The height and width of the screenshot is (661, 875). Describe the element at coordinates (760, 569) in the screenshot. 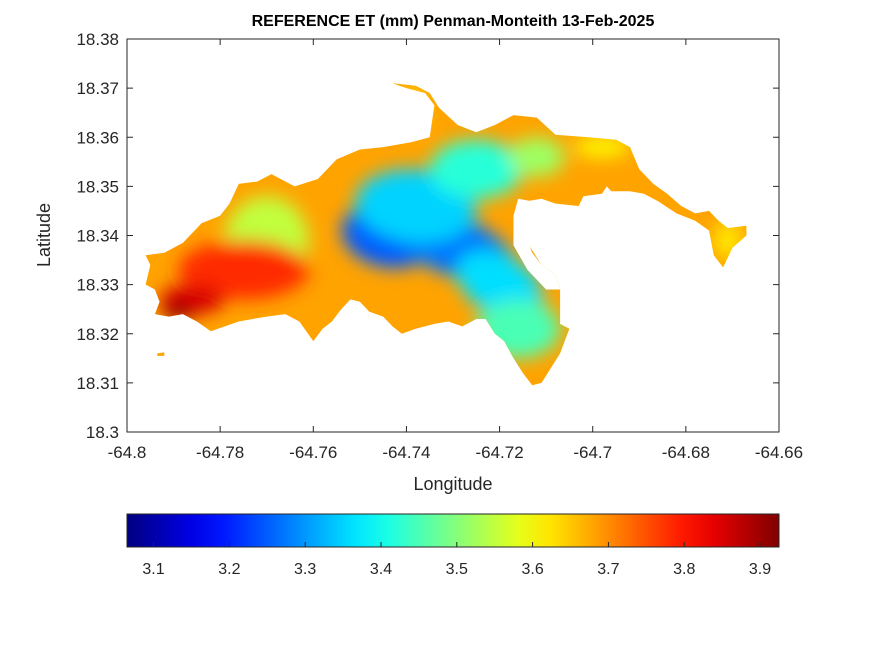

I see `colorbar-tick-label: 3.9` at that location.